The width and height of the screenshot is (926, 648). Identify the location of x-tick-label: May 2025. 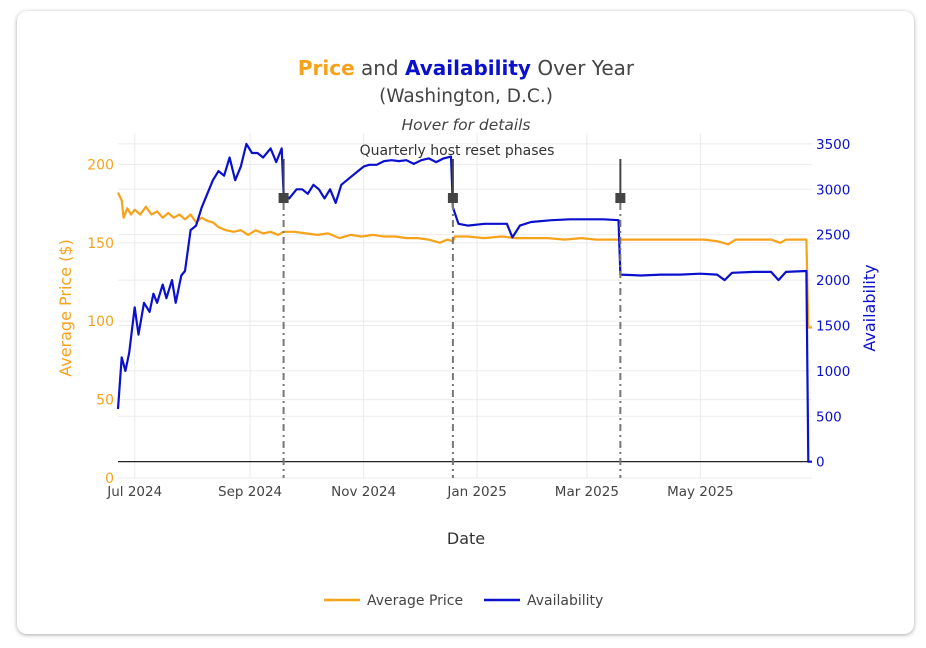
(700, 492).